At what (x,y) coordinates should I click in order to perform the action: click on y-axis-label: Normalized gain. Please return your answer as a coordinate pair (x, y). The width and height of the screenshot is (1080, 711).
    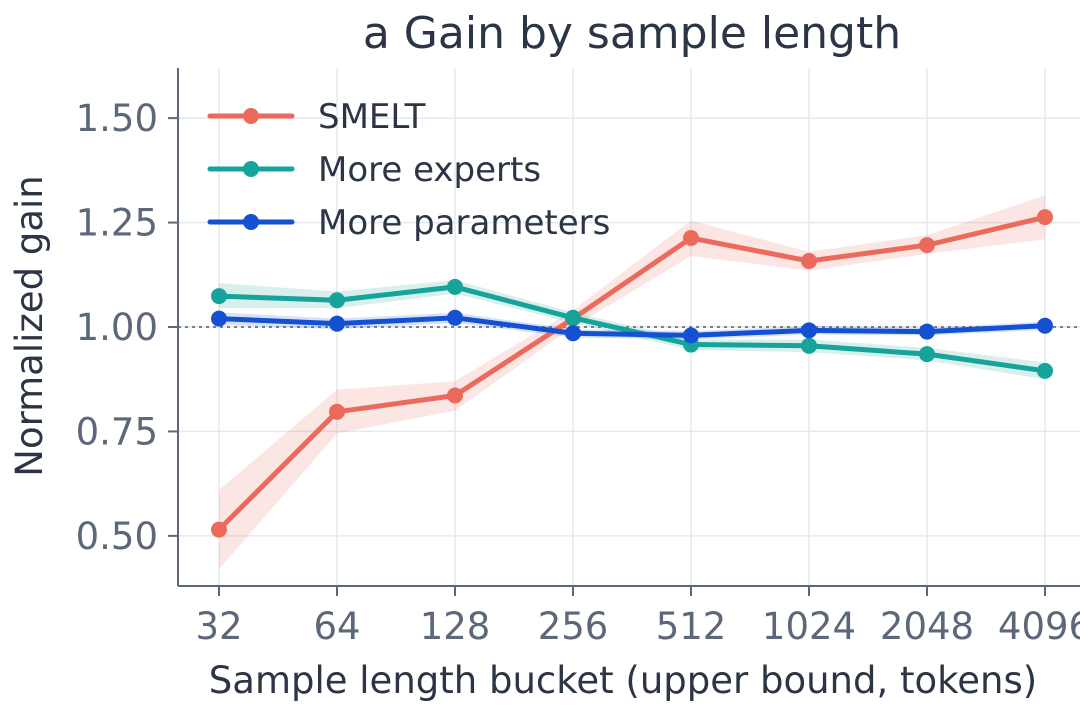
    Looking at the image, I should click on (29, 325).